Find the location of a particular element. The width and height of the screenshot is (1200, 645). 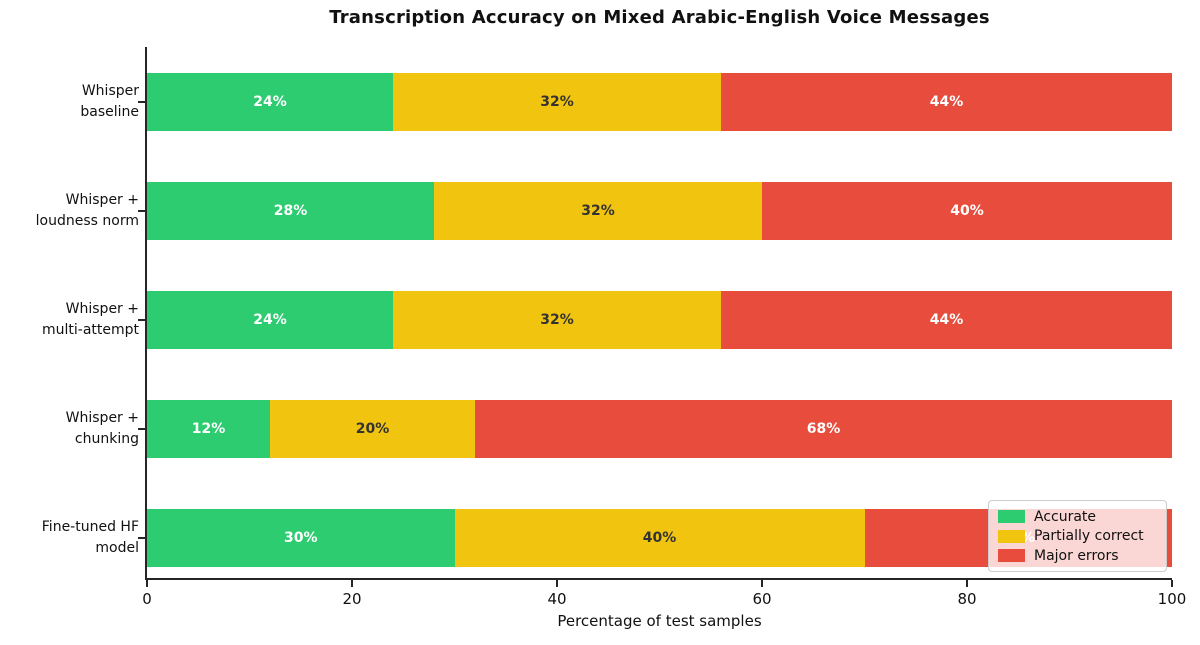

bar-segment-accurate: 28% is located at coordinates (290, 211).